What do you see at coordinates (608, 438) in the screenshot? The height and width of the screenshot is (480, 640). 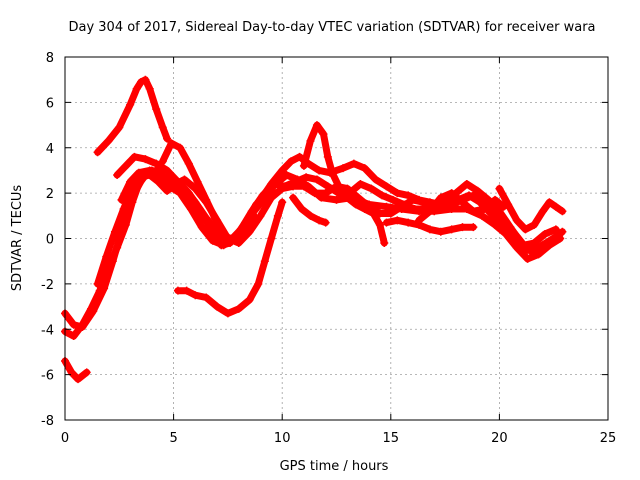 I see `x-tick-label: 25` at bounding box center [608, 438].